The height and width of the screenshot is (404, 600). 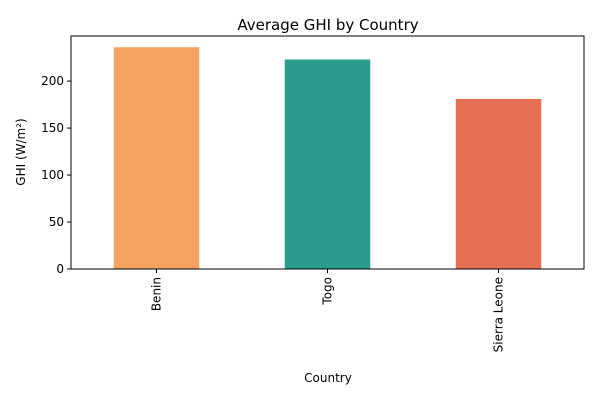 I want to click on y-tick-label: 150, so click(x=52, y=128).